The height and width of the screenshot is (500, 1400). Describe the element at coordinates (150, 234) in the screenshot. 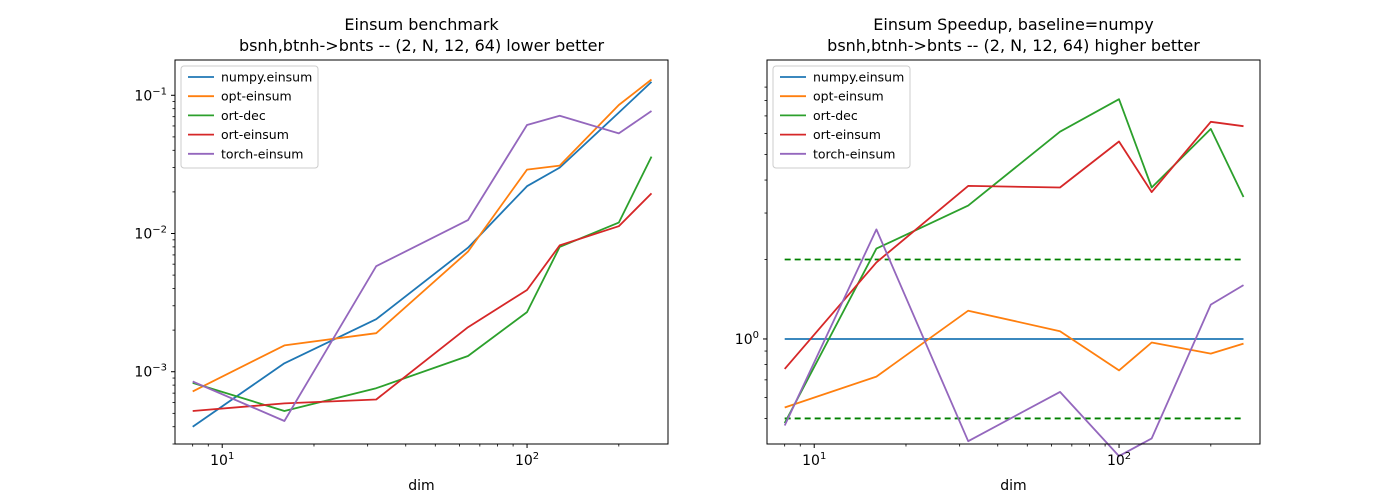

I see `y-tick-label: 10⁻²` at that location.